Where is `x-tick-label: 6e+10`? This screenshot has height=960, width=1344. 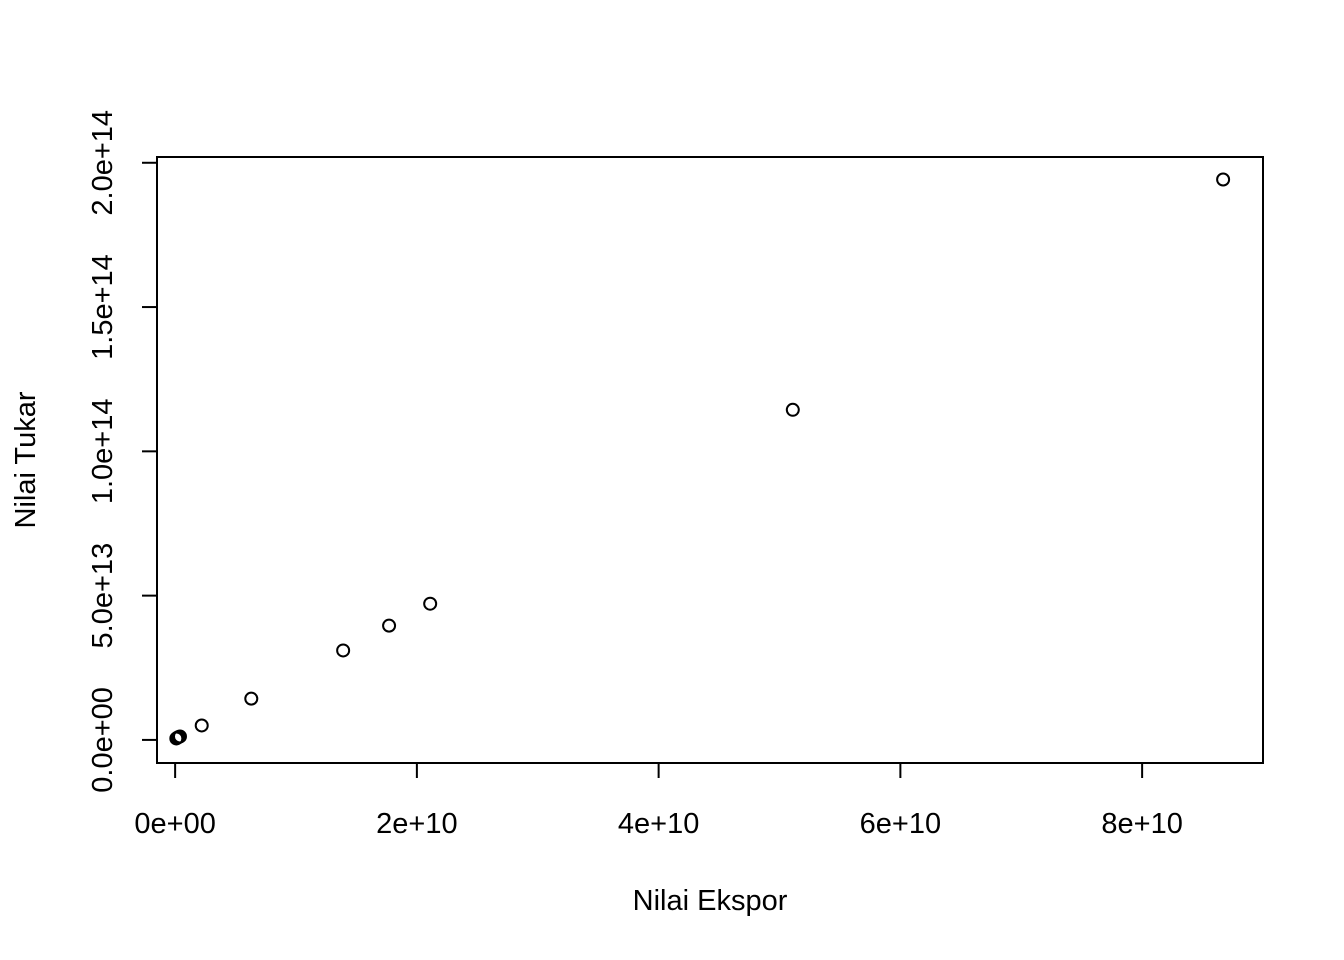 x-tick-label: 6e+10 is located at coordinates (900, 824).